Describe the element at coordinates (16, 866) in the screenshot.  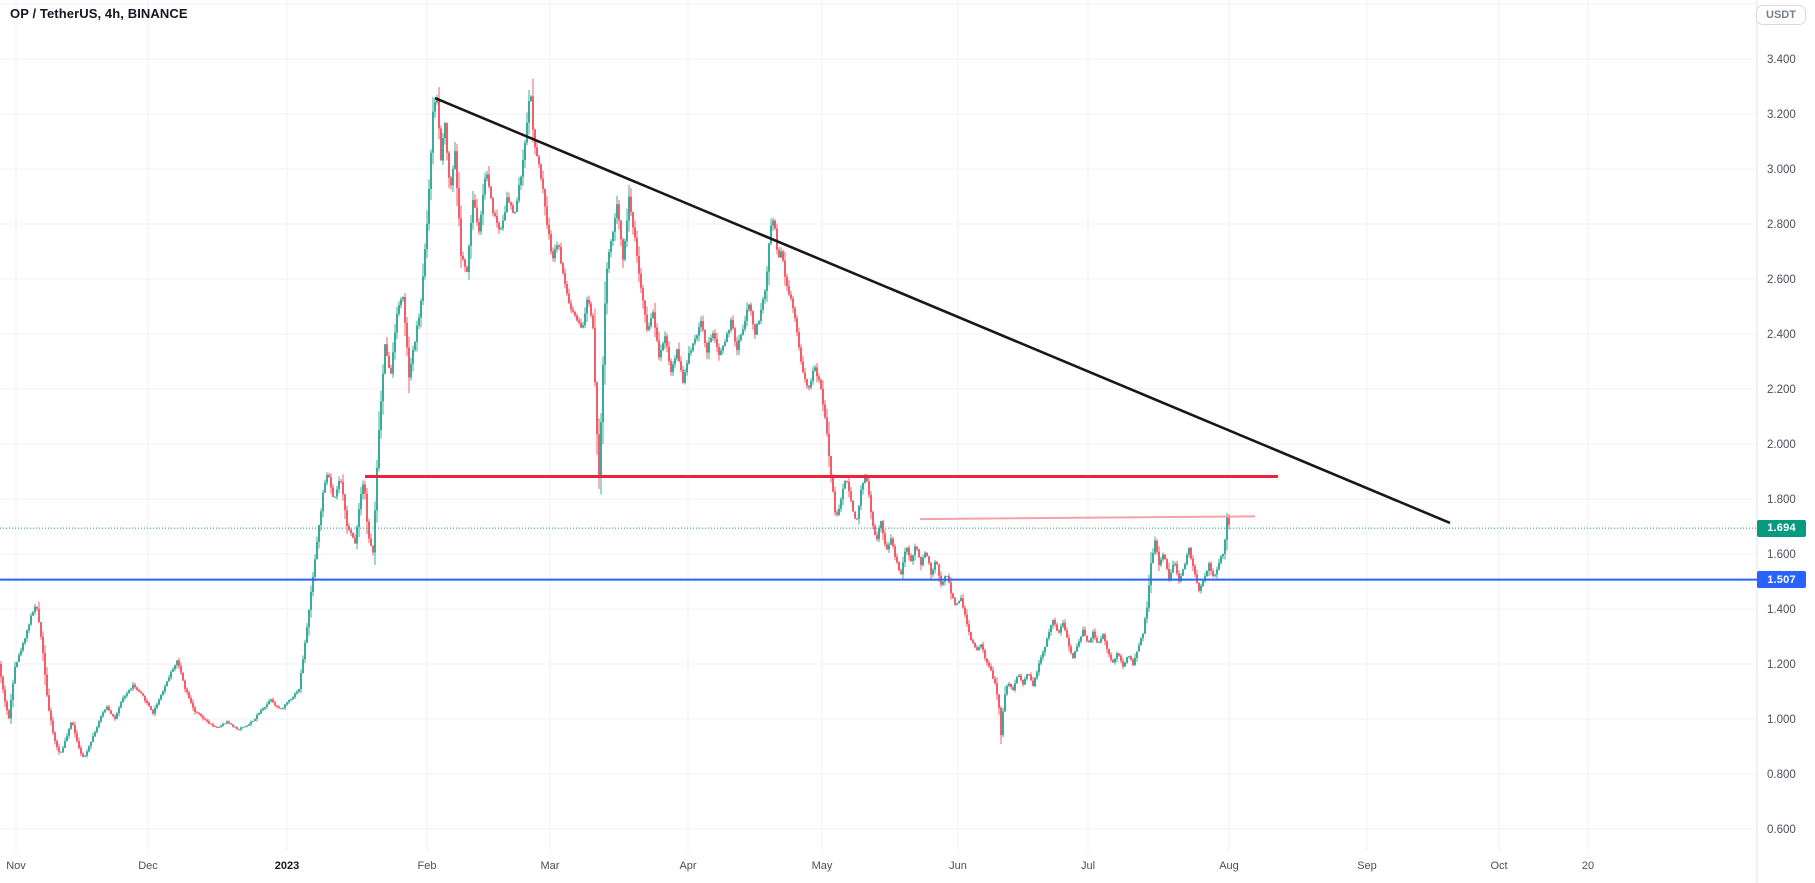
I see `svg-text: Nov` at that location.